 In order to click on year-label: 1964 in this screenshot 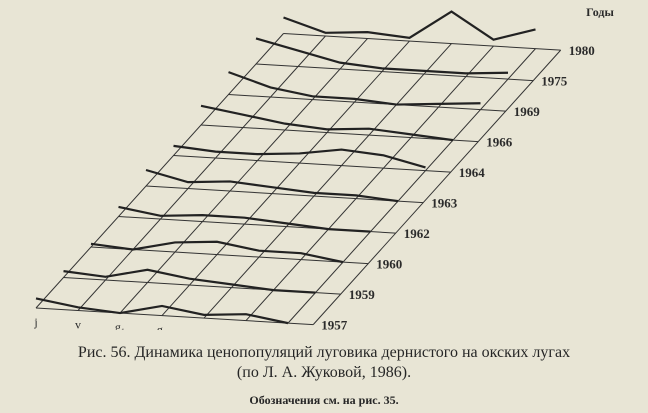, I will do `click(472, 172)`.